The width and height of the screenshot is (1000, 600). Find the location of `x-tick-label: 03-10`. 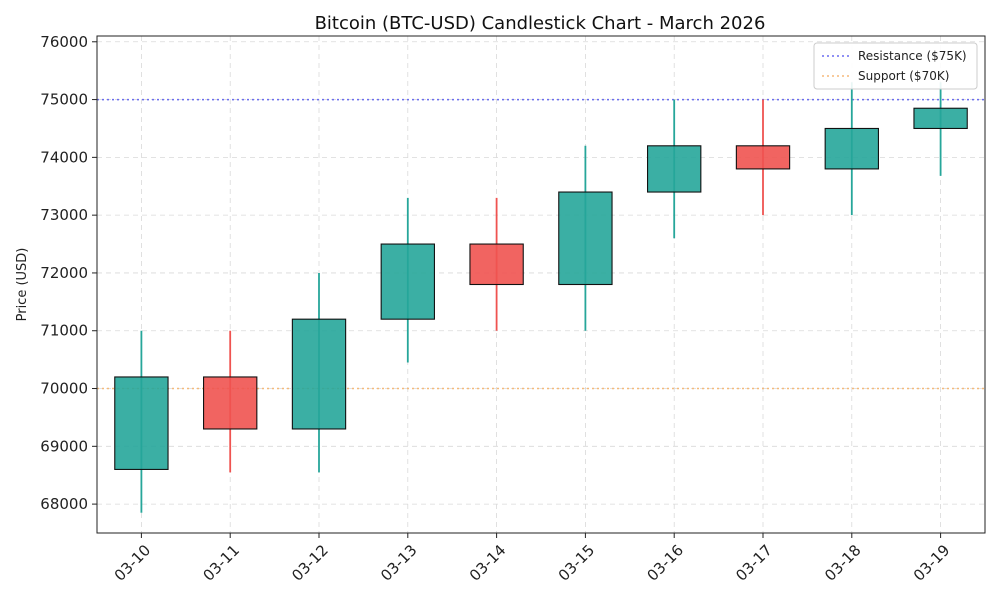

x-tick-label: 03-10 is located at coordinates (133, 563).